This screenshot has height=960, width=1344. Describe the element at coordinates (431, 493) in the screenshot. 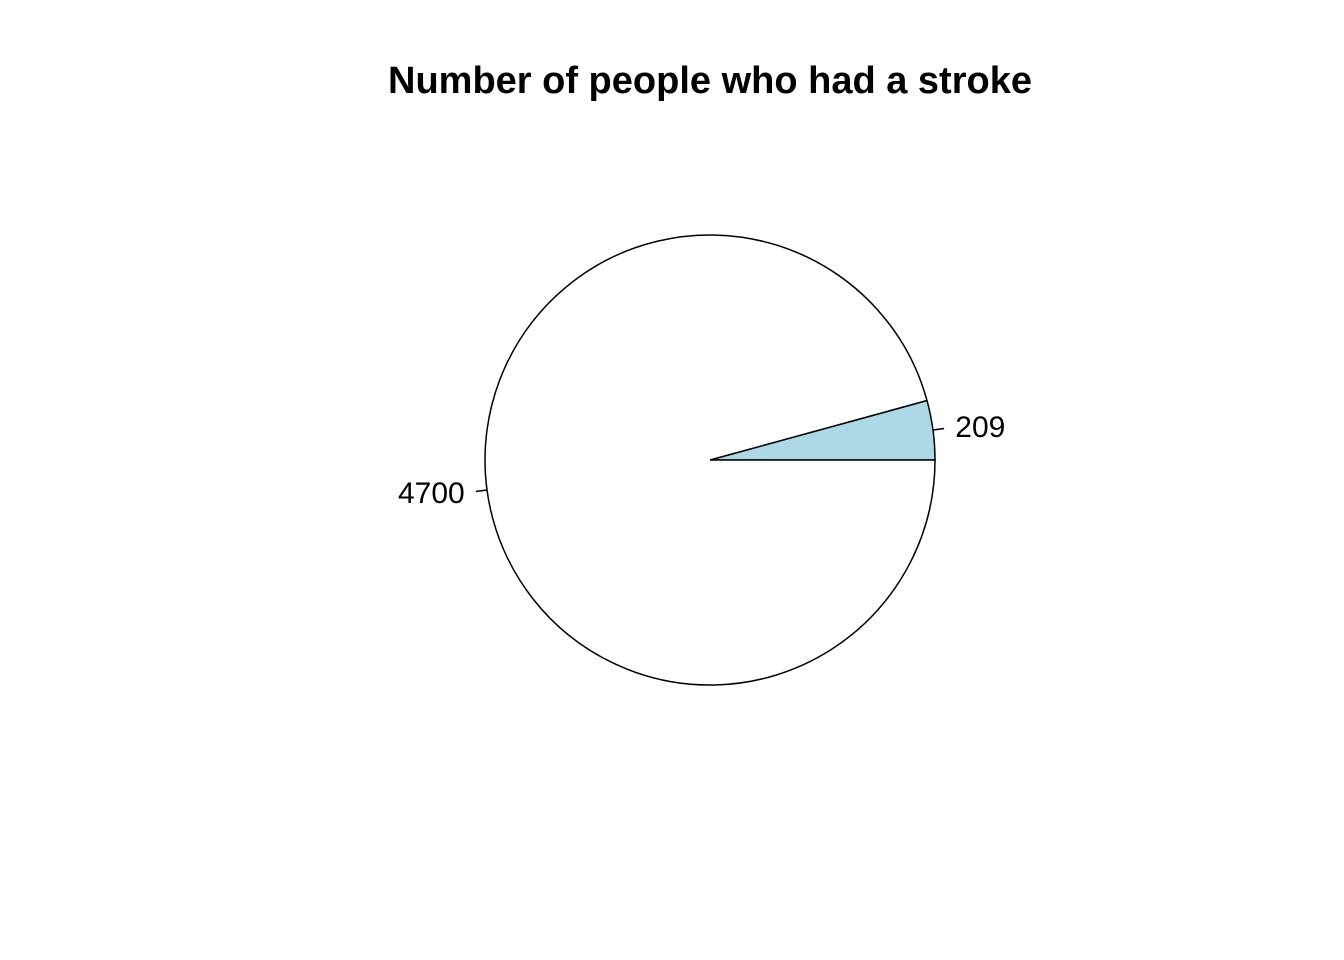

I see `pie-label-4700: 4700` at that location.